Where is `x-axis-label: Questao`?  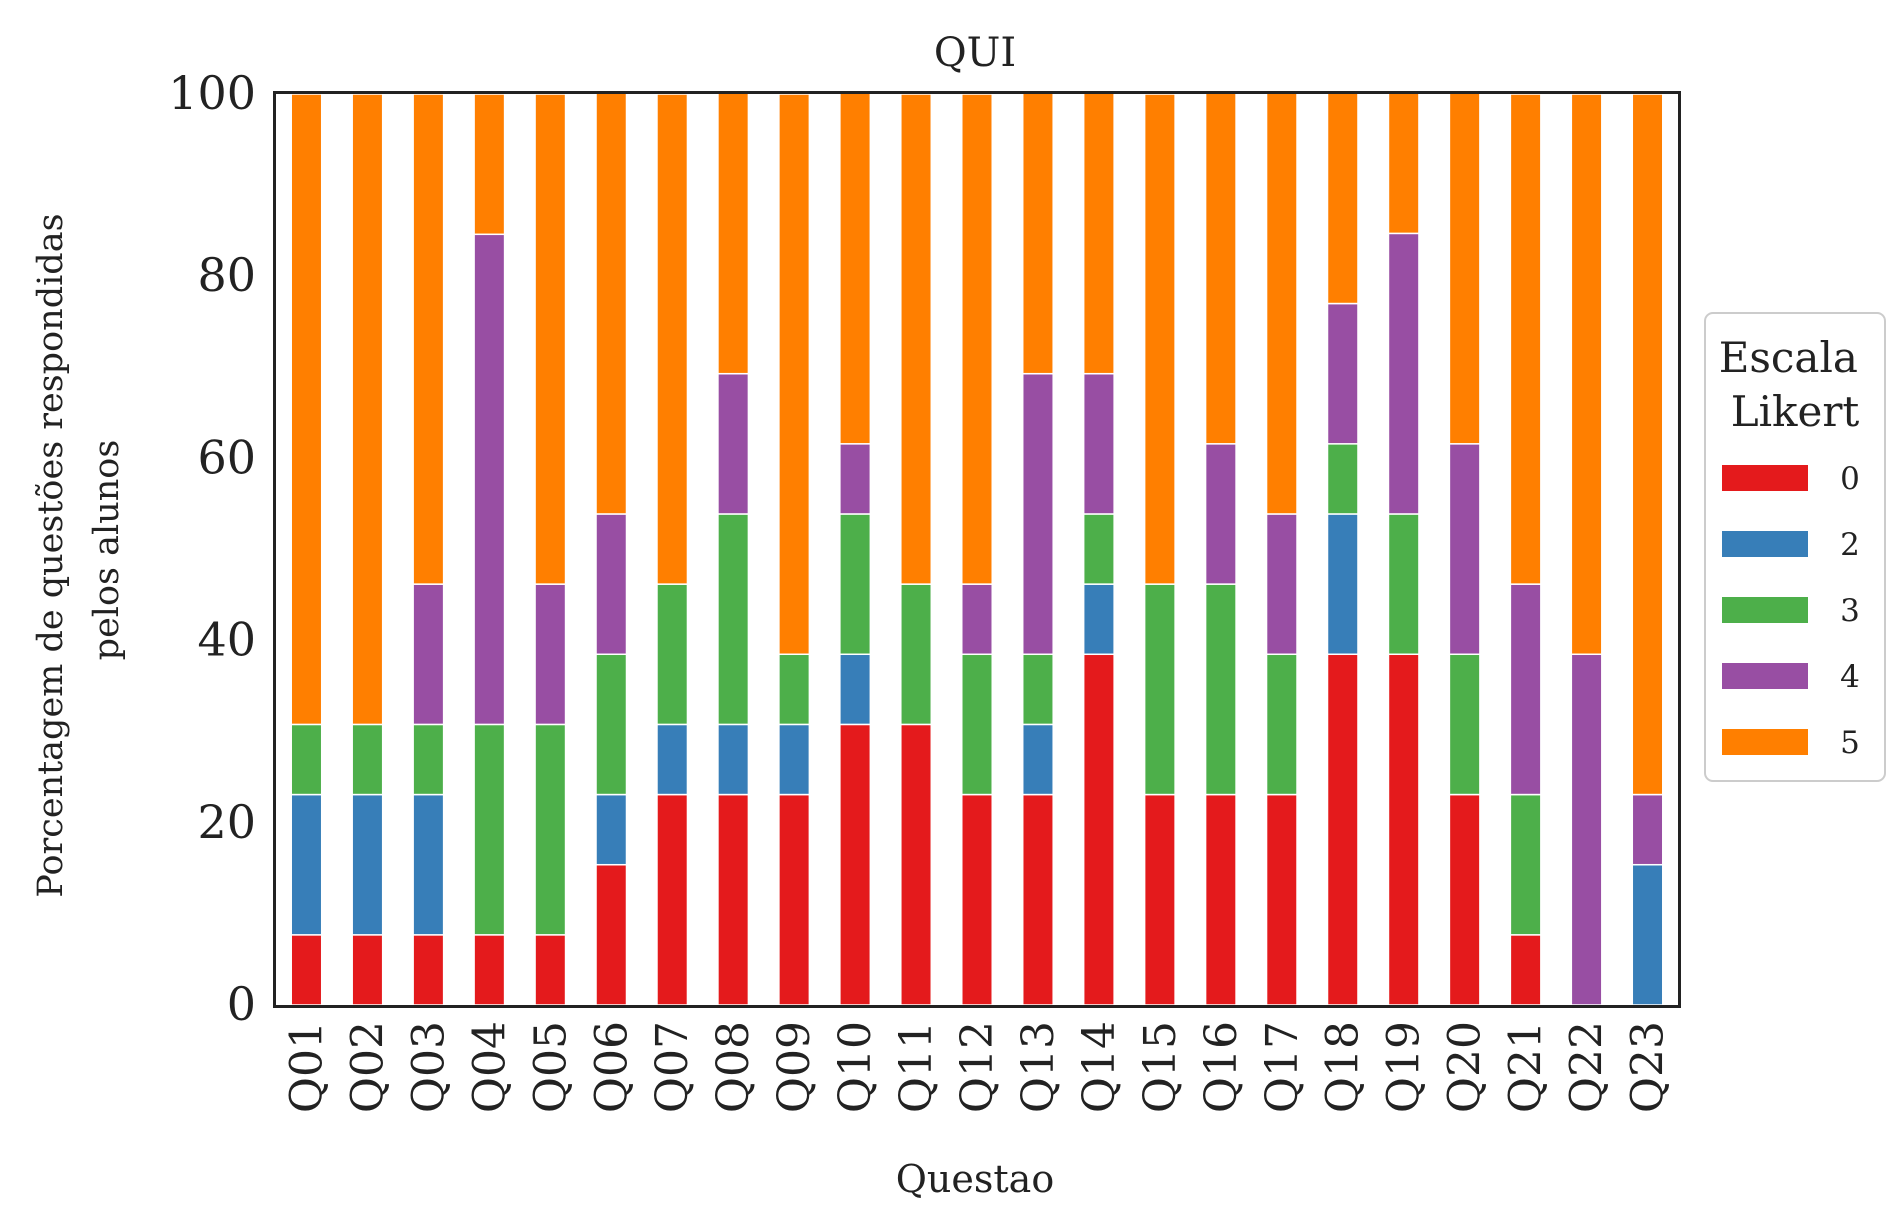 x-axis-label: Questao is located at coordinates (975, 1179).